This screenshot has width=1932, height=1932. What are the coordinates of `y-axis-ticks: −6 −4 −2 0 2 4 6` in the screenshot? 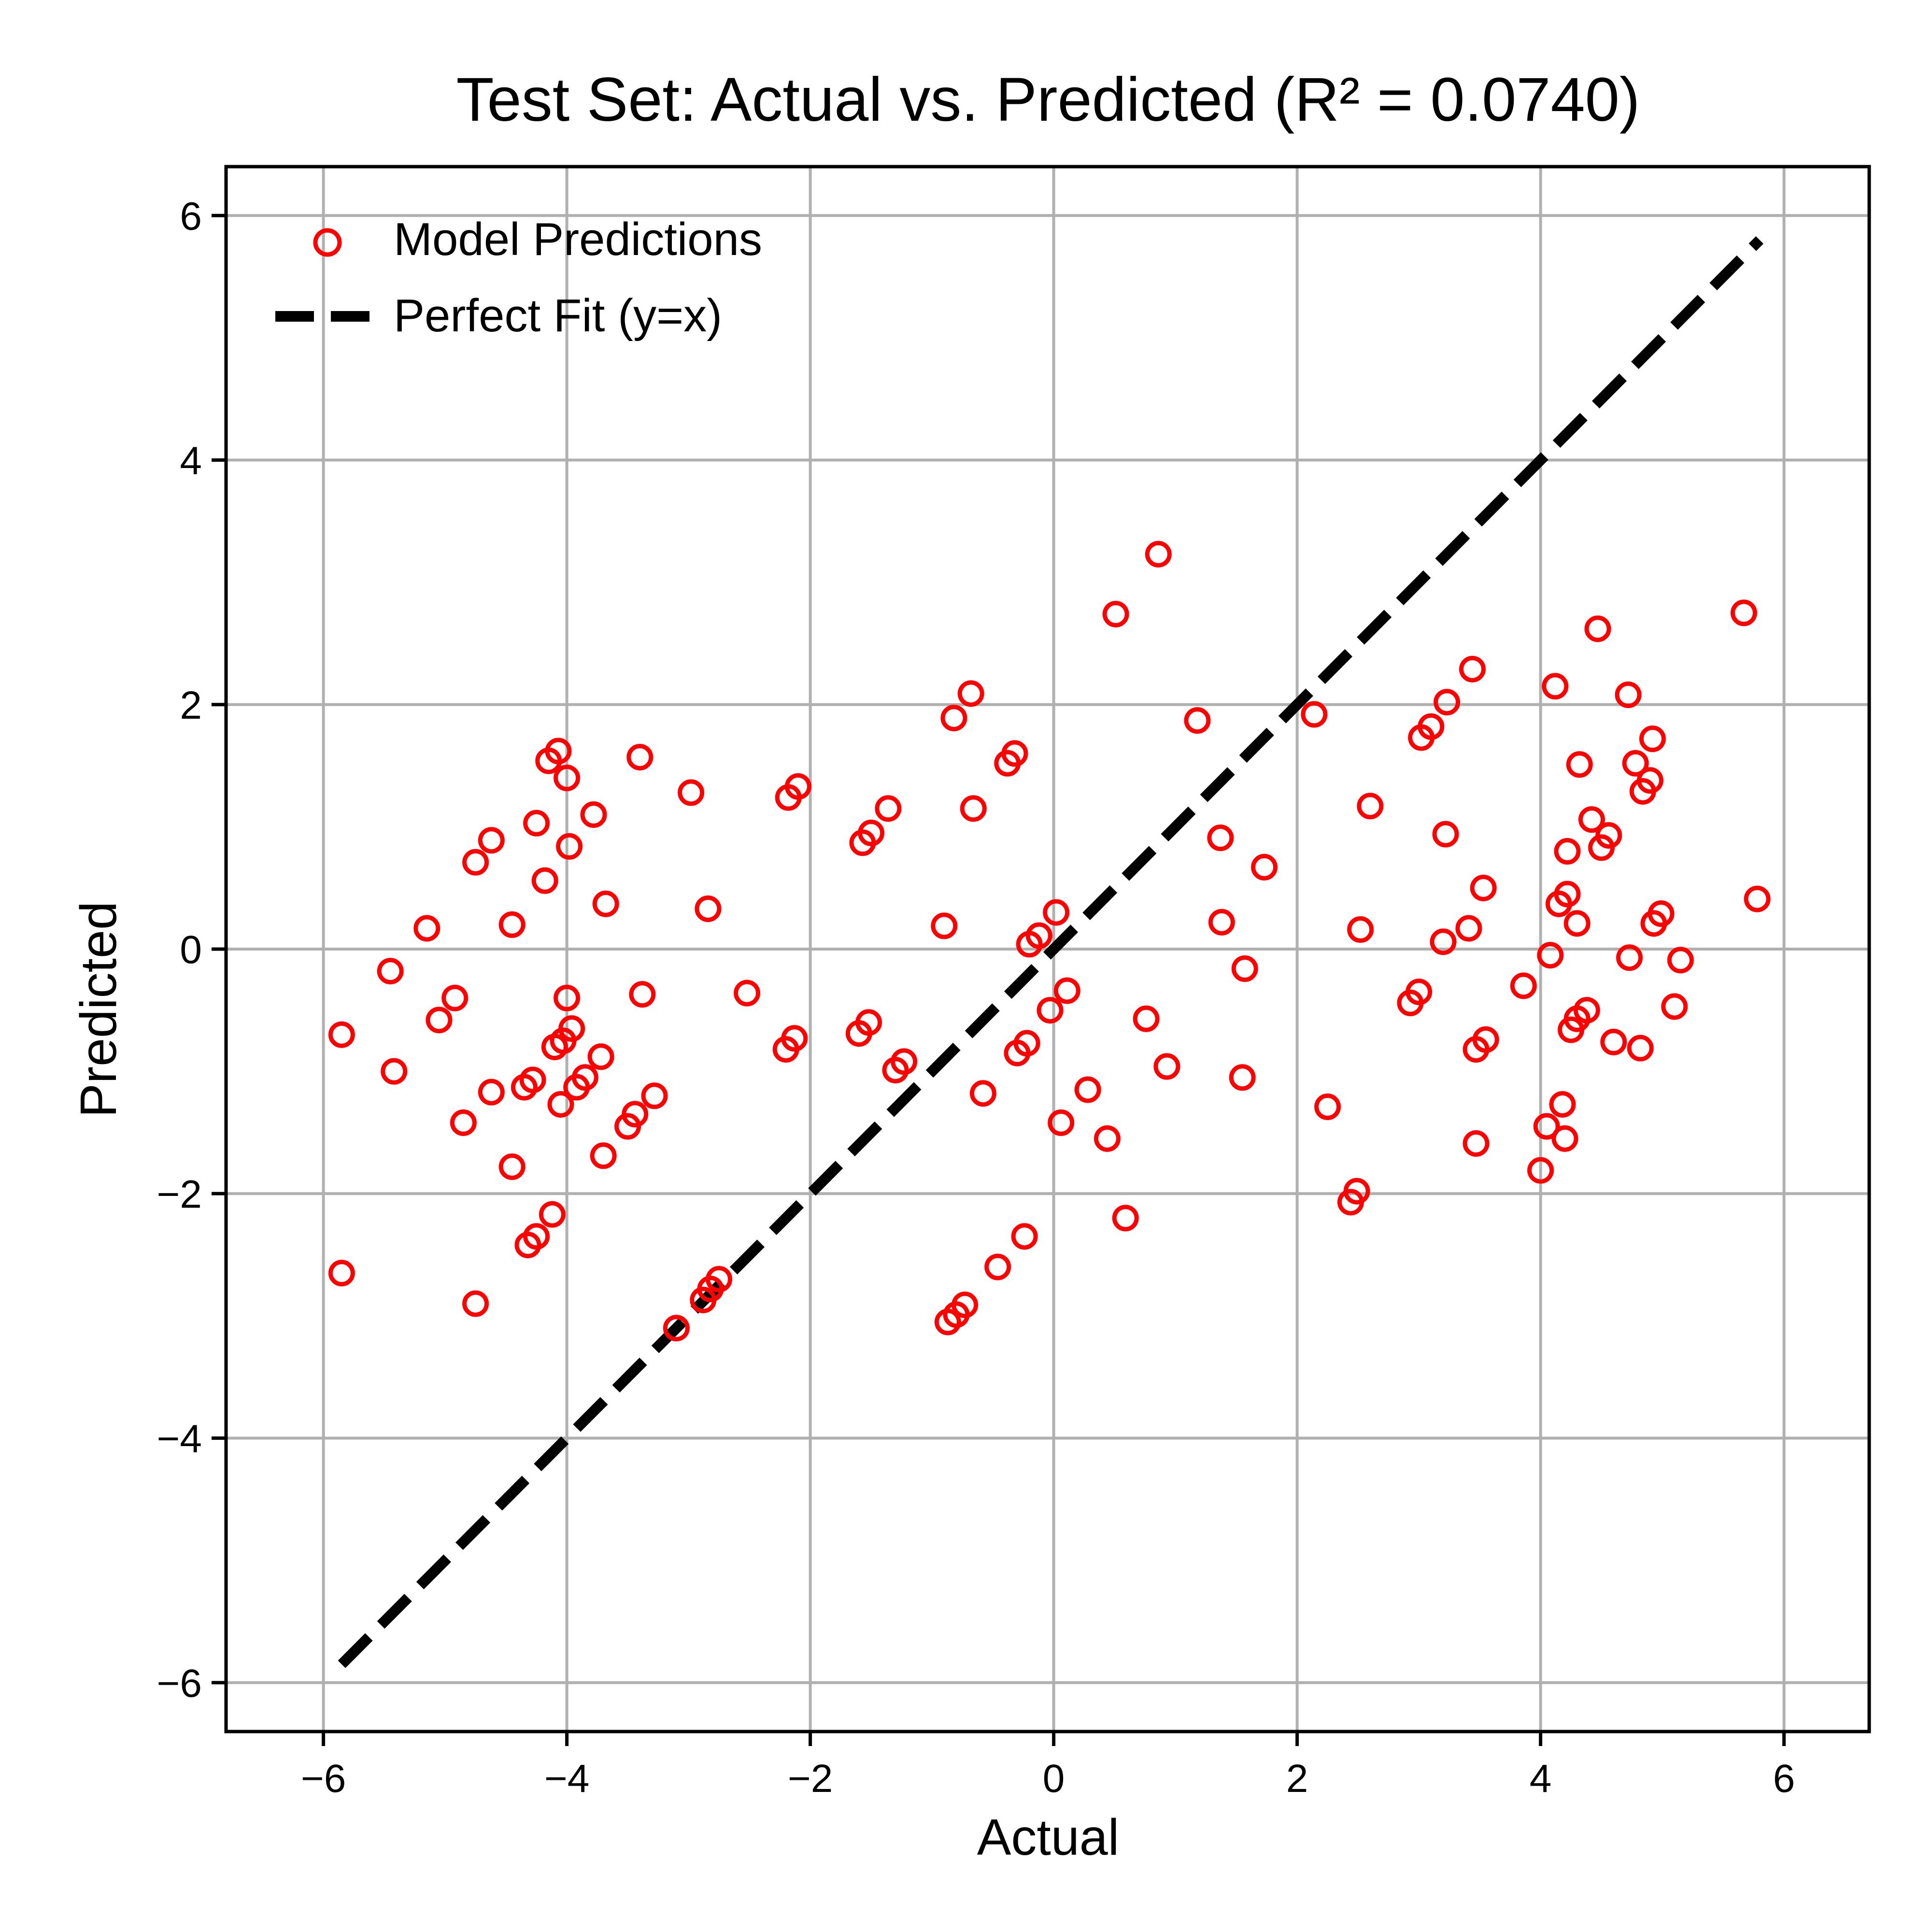 It's located at (191, 949).